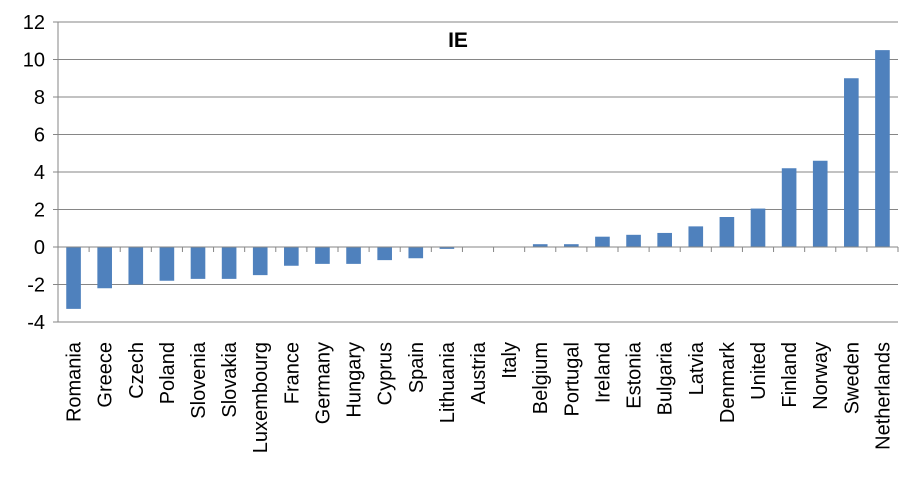  What do you see at coordinates (104, 268) in the screenshot?
I see `bar-greece` at bounding box center [104, 268].